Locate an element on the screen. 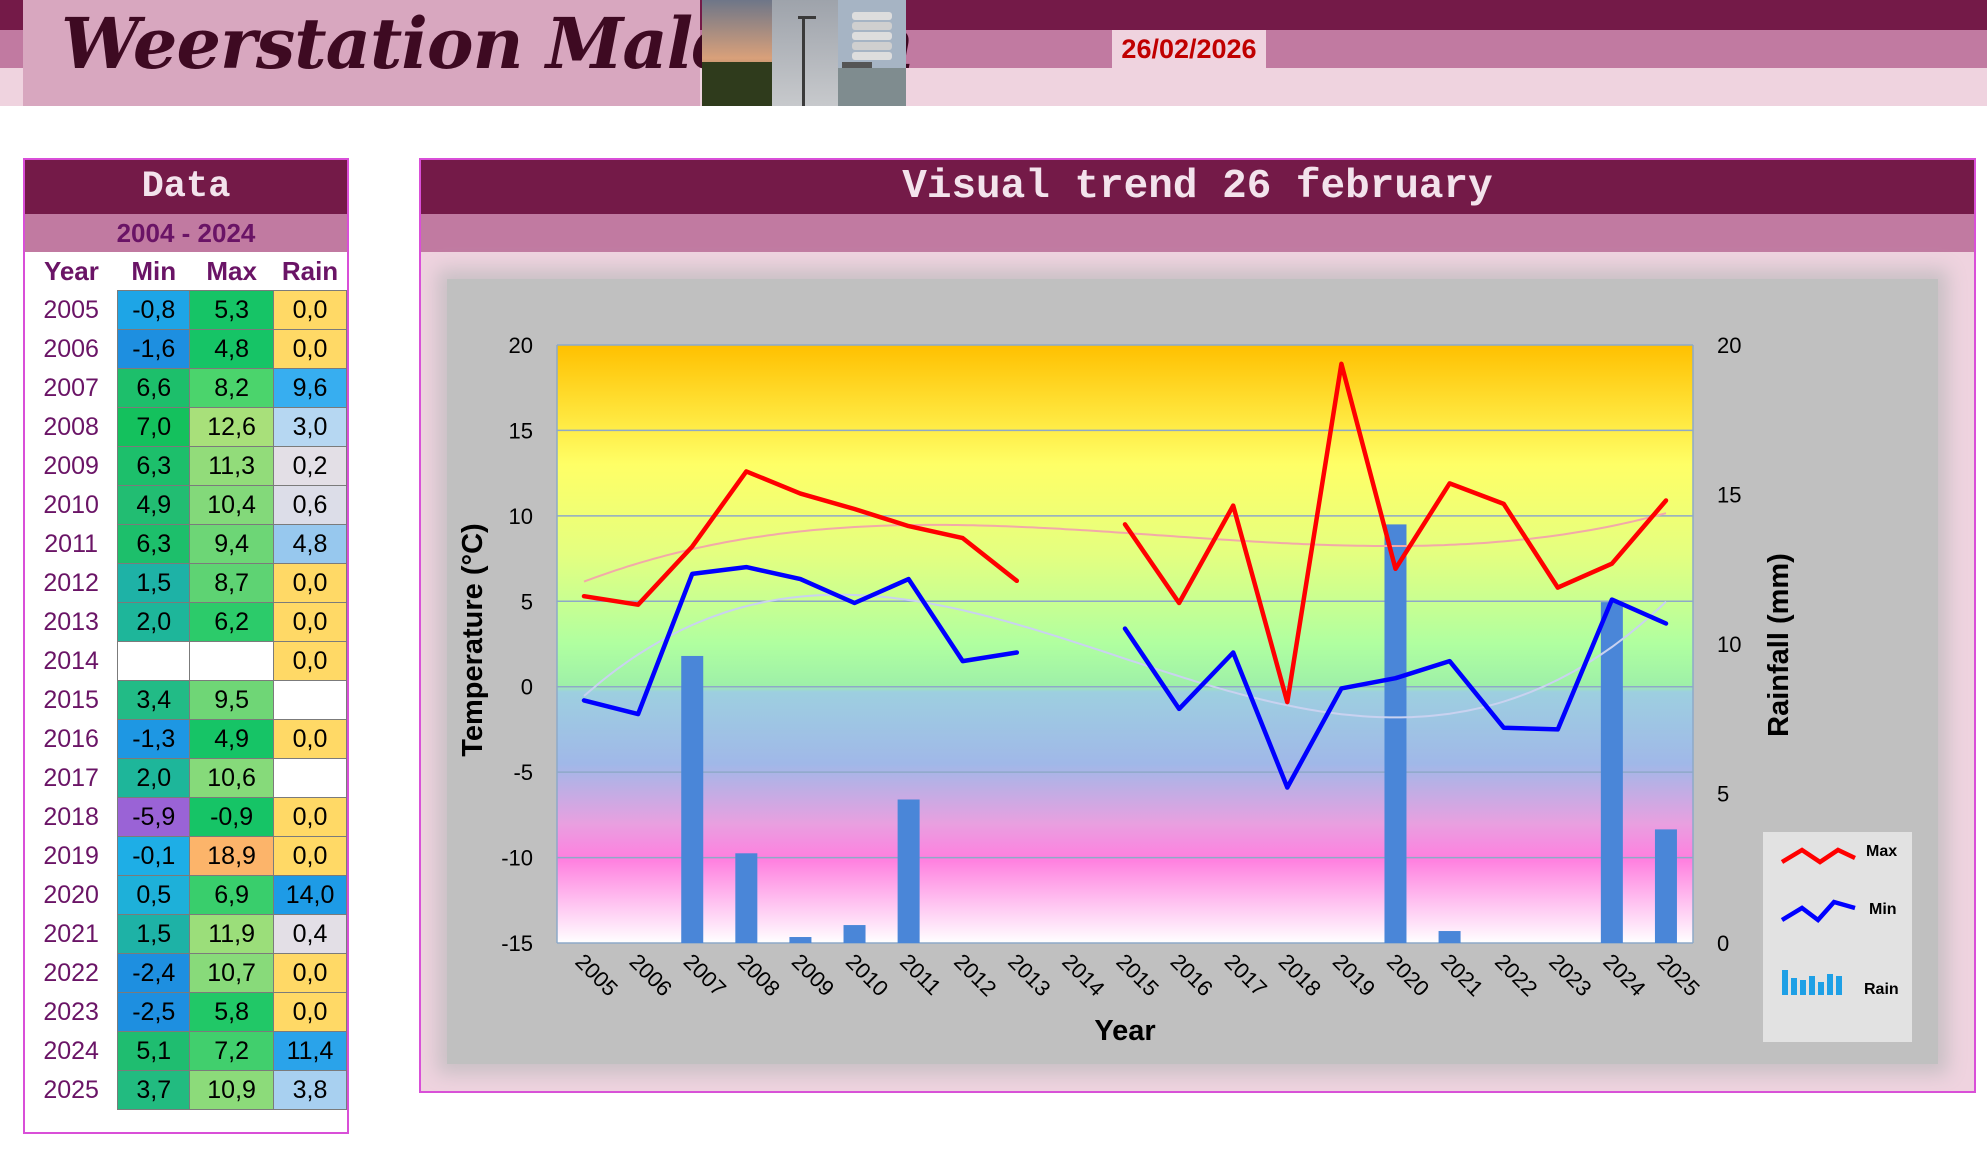  cell-min: 7,0 is located at coordinates (154, 427).